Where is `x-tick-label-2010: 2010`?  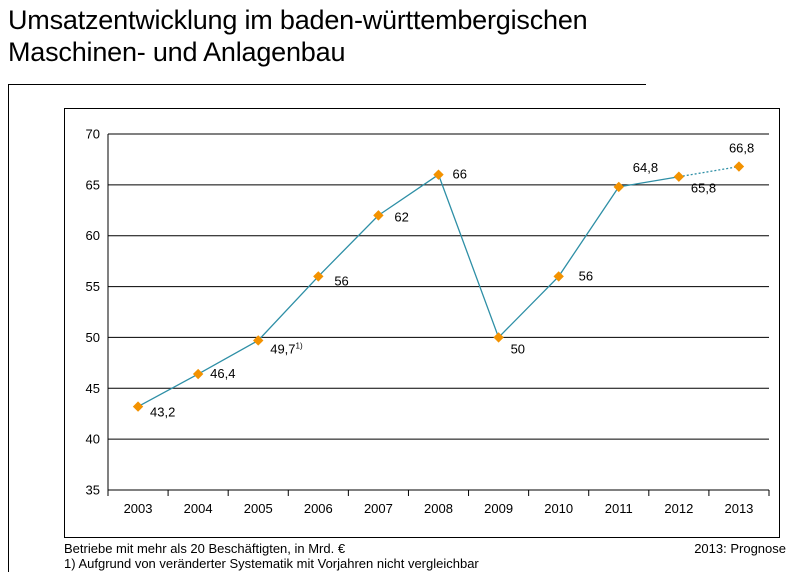
x-tick-label-2010: 2010 is located at coordinates (558, 508).